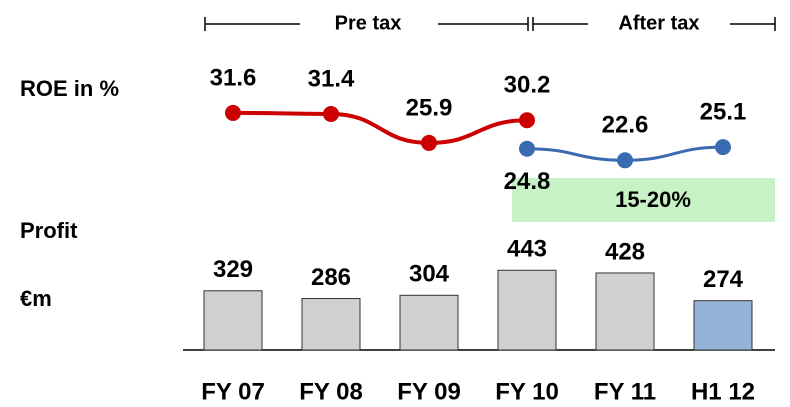 Image resolution: width=790 pixels, height=407 pixels. What do you see at coordinates (380, 127) in the screenshot?
I see `roe-line` at bounding box center [380, 127].